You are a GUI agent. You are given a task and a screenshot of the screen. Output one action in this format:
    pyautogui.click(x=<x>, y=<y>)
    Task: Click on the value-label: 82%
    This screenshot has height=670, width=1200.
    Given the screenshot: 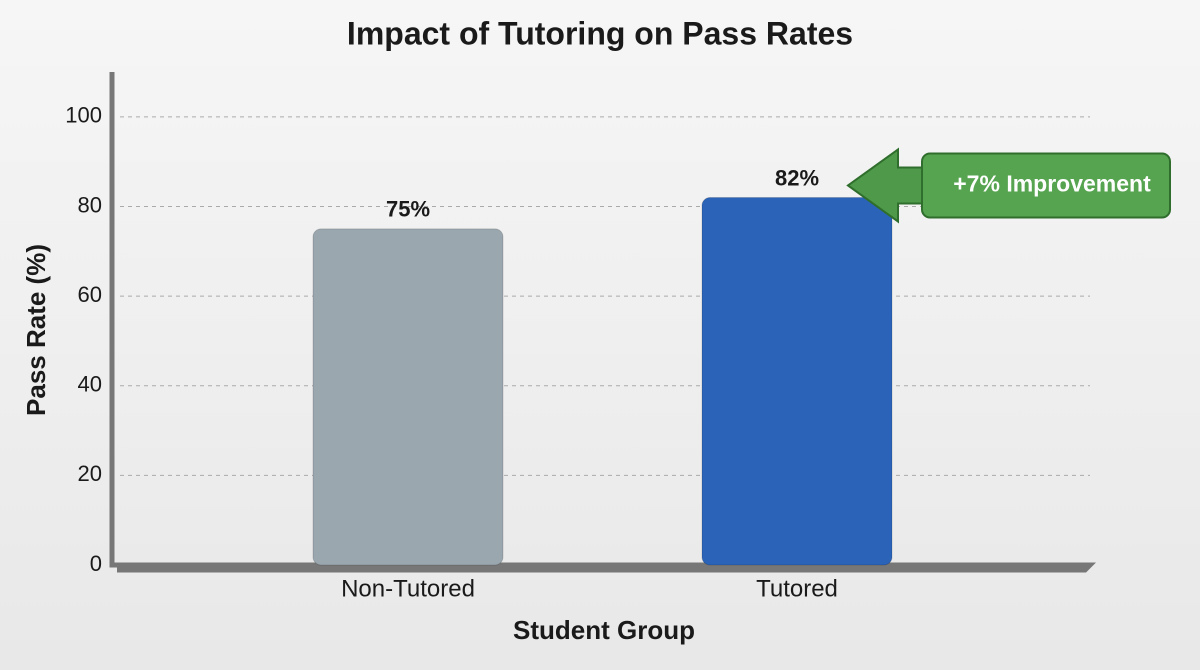 What is the action you would take?
    pyautogui.click(x=797, y=177)
    